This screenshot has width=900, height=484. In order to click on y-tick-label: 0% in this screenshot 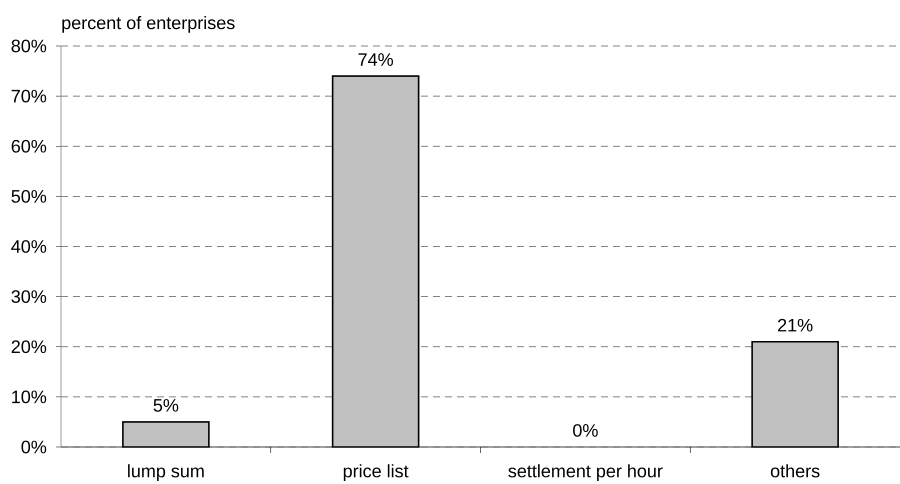, I will do `click(33, 447)`.